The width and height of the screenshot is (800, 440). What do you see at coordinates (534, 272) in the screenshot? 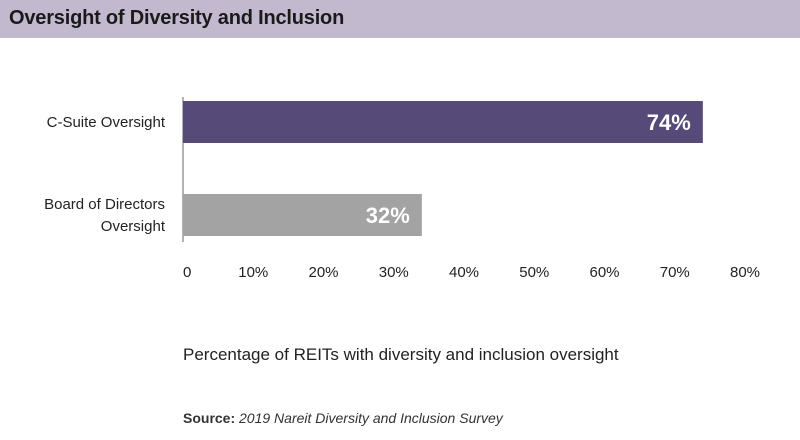
I see `x-tick-label: 50%` at bounding box center [534, 272].